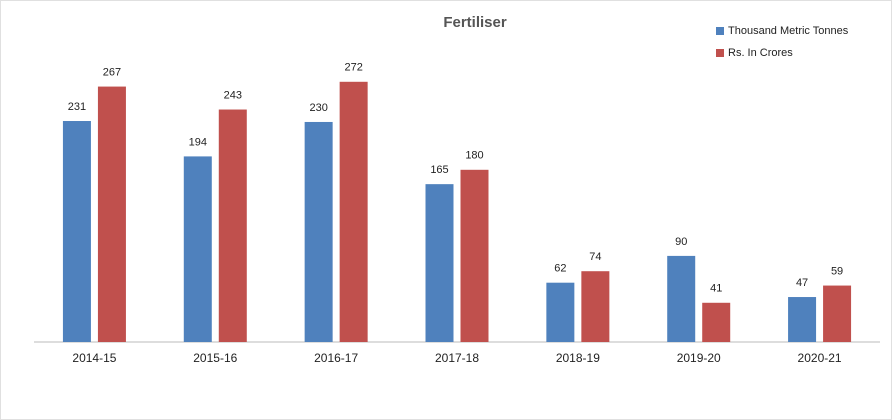  What do you see at coordinates (560, 269) in the screenshot?
I see `data-label: 62` at bounding box center [560, 269].